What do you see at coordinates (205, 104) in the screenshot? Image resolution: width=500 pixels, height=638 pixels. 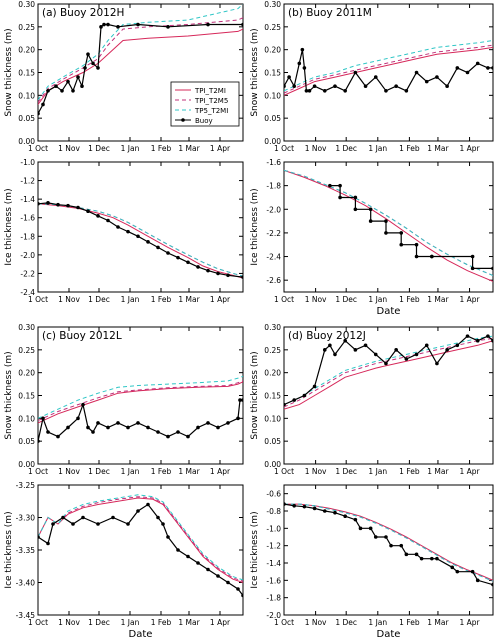 I see `legend: TPI_T2MI TPI_T2M5 TP5_T2MI Buoy` at bounding box center [205, 104].